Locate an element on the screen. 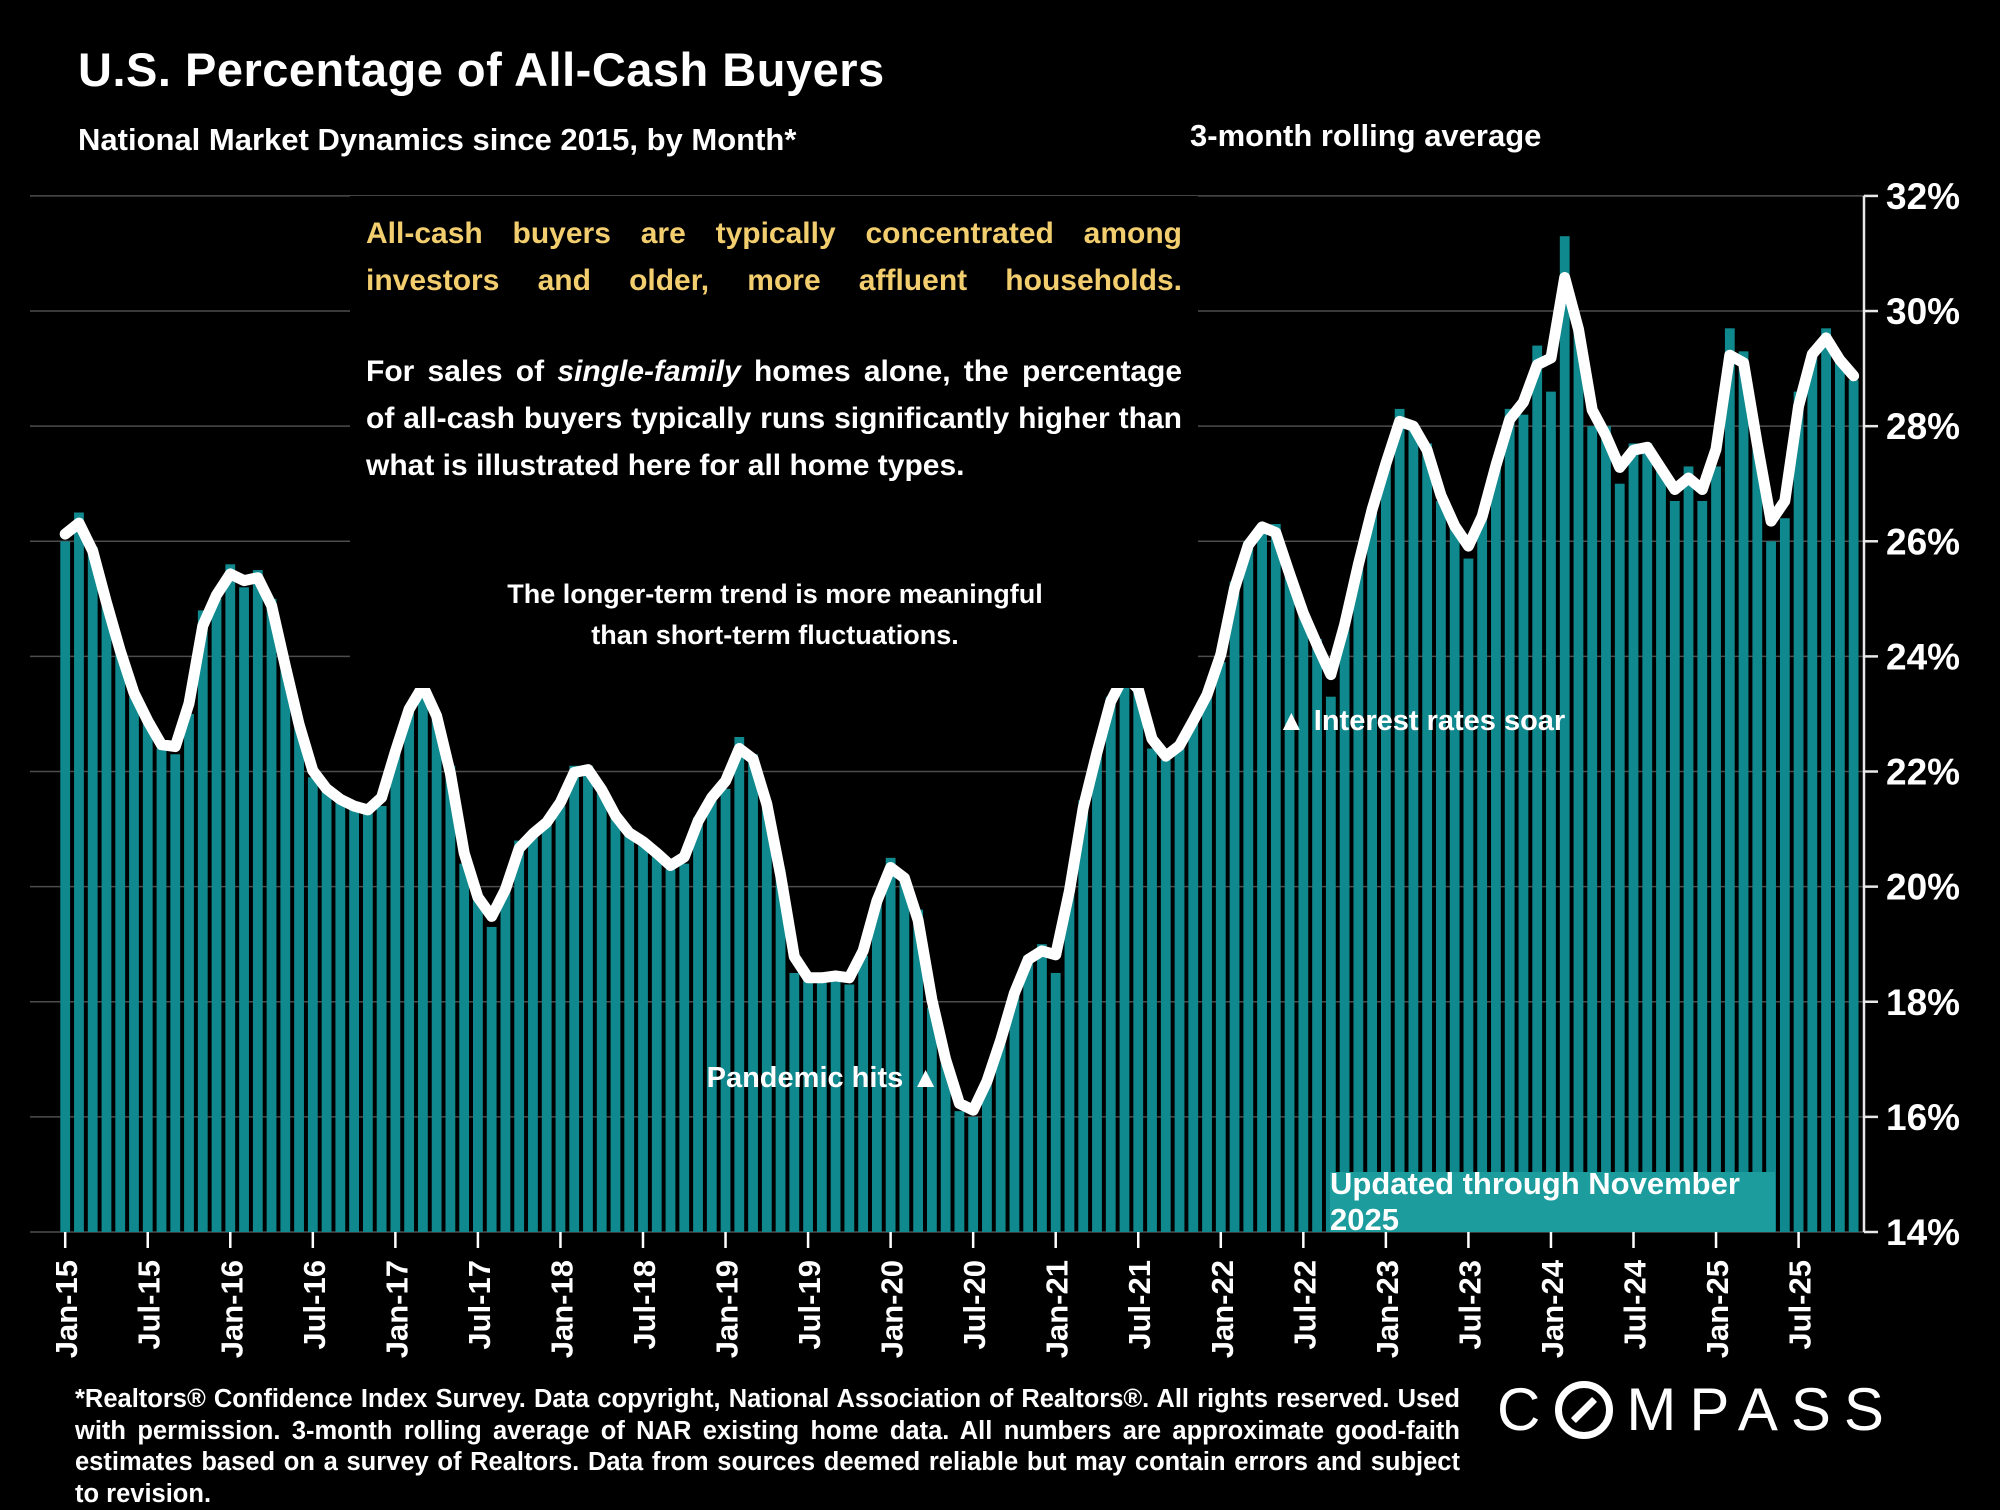  x-tick-label-Jul-16: Jul-16 is located at coordinates (314, 1305).